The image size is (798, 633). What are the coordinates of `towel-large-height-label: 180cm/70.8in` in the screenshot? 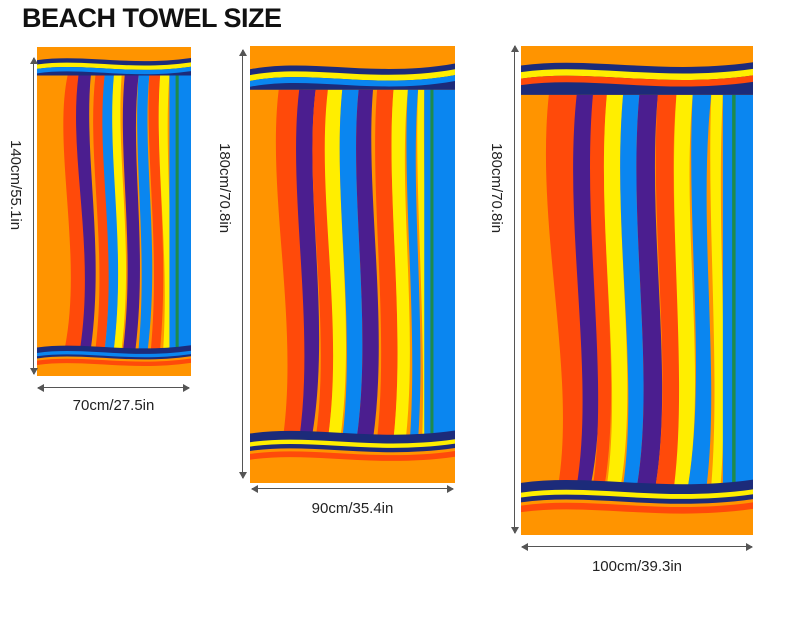 It's located at (496, 188).